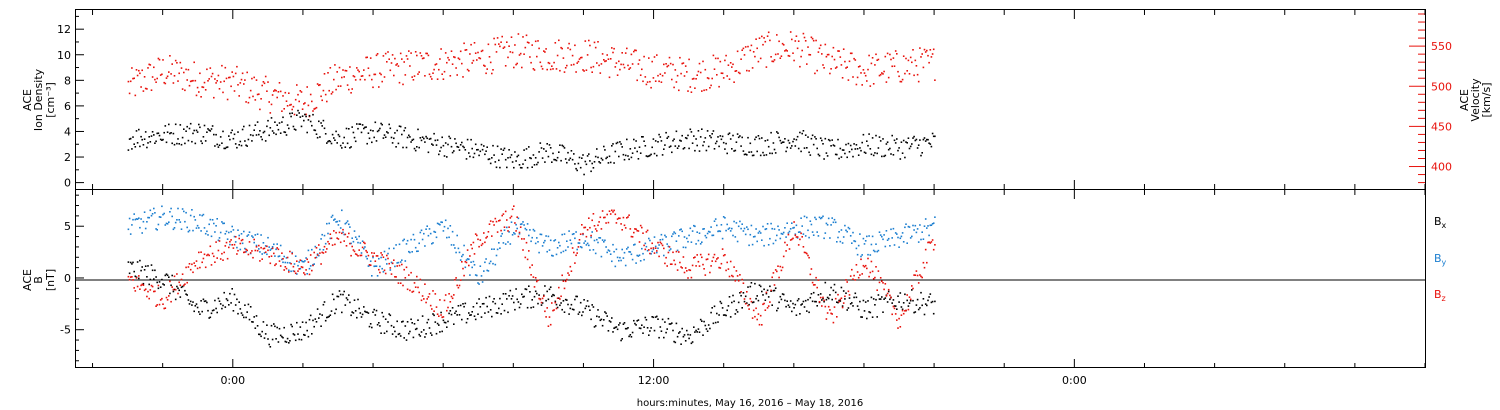 The height and width of the screenshot is (410, 1500). What do you see at coordinates (1074, 380) in the screenshot?
I see `time-tick-label: 0:00` at bounding box center [1074, 380].